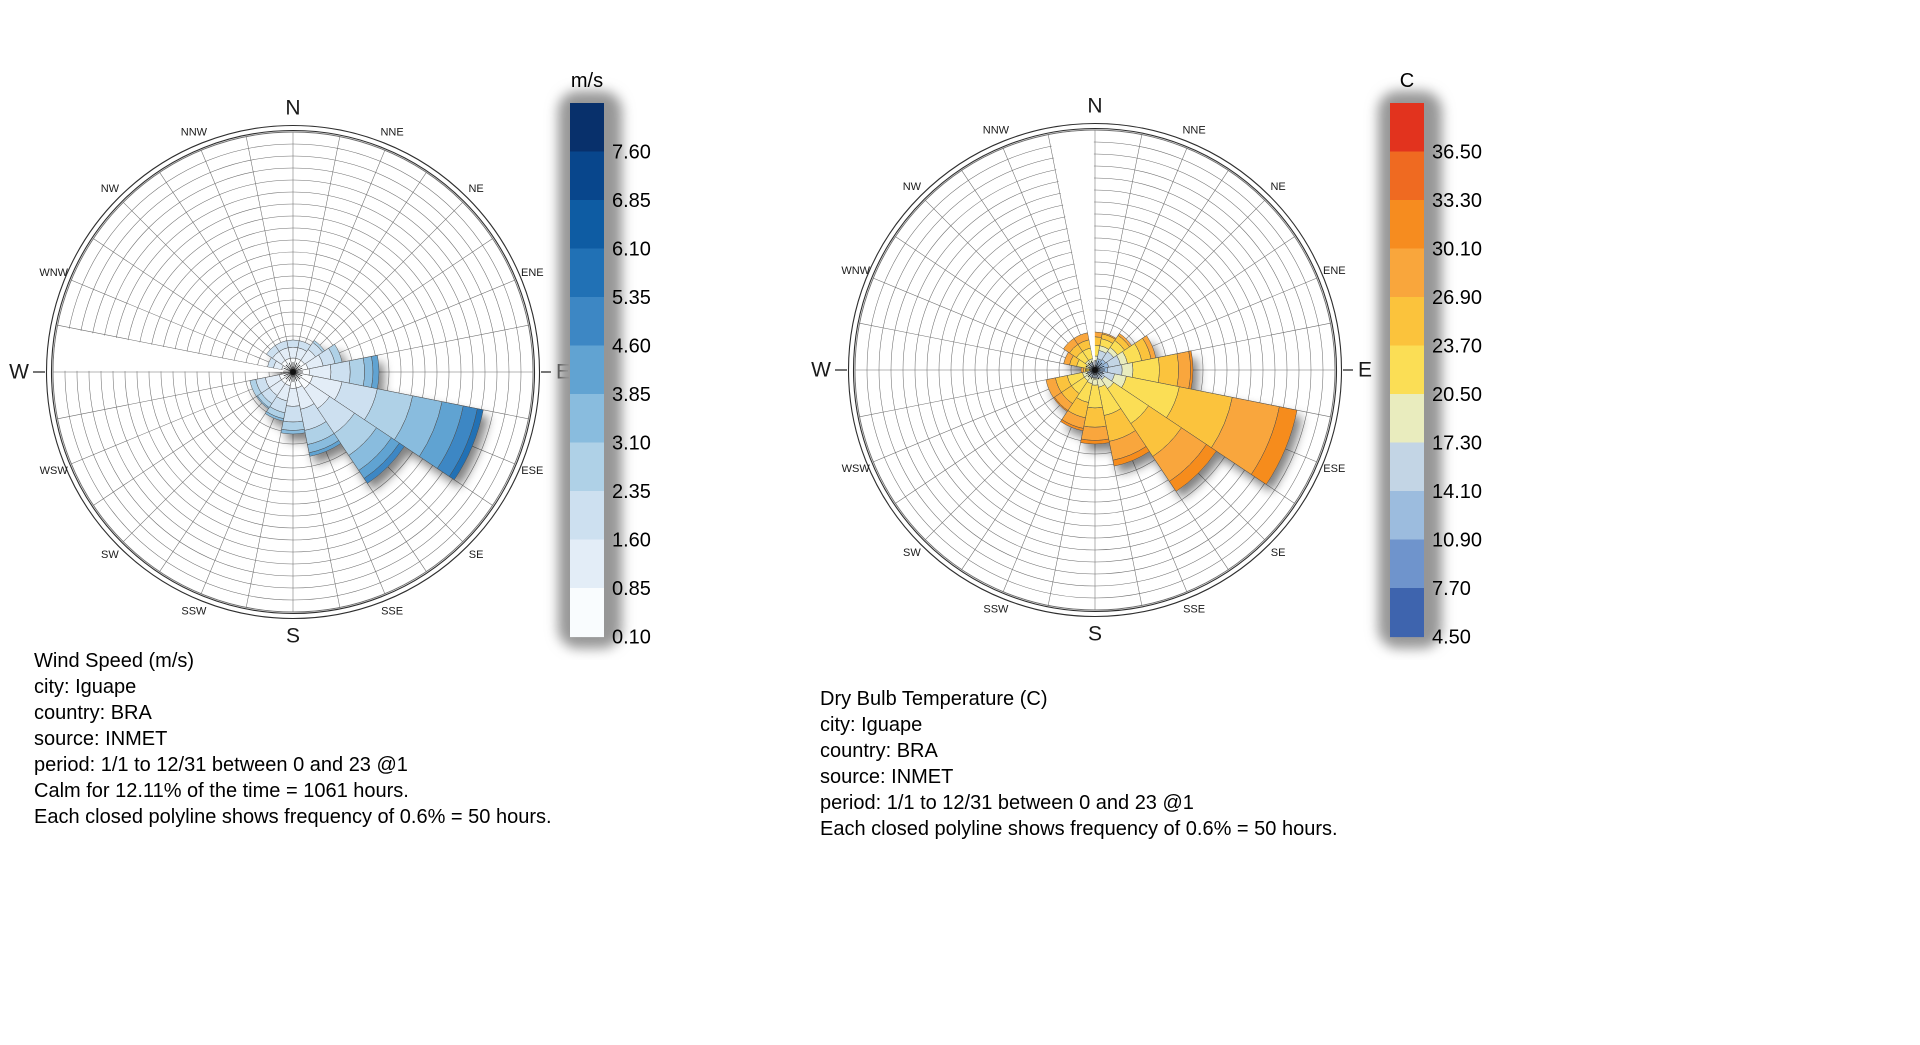  Describe the element at coordinates (1451, 589) in the screenshot. I see `legend-label: 7.70` at that location.